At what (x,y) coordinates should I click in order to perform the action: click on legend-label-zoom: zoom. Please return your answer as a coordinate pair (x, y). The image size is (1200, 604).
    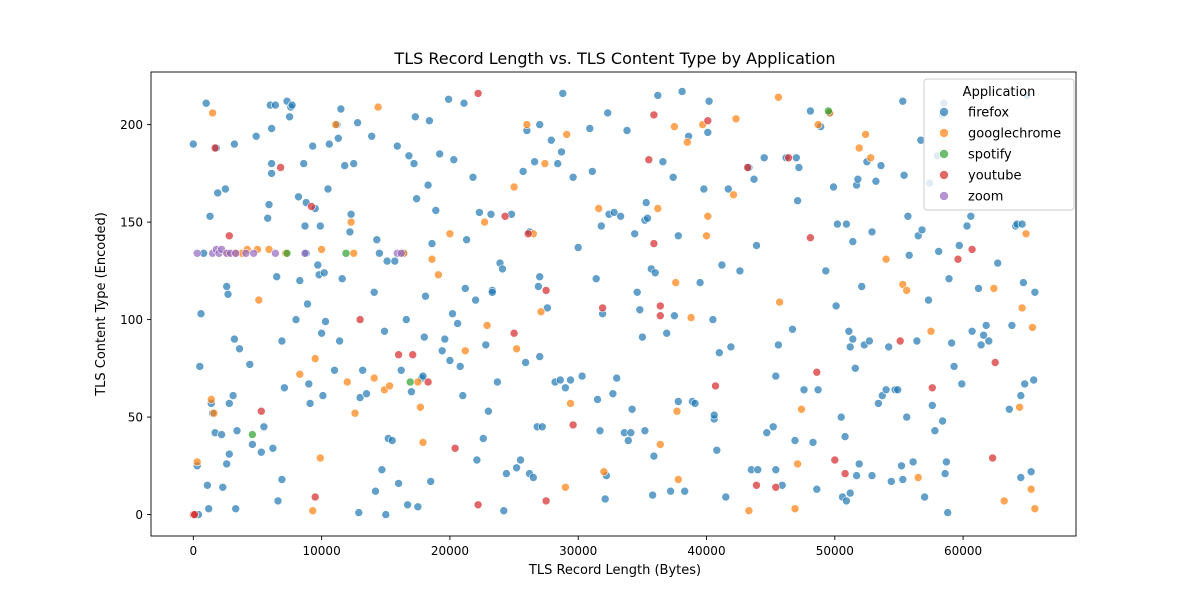
    Looking at the image, I should click on (985, 197).